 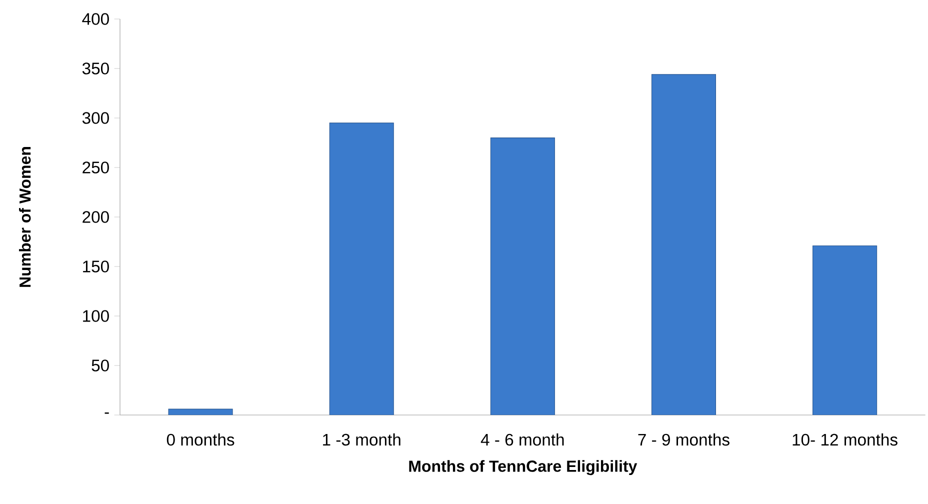 I want to click on y-tick-label: 100, so click(x=96, y=316).